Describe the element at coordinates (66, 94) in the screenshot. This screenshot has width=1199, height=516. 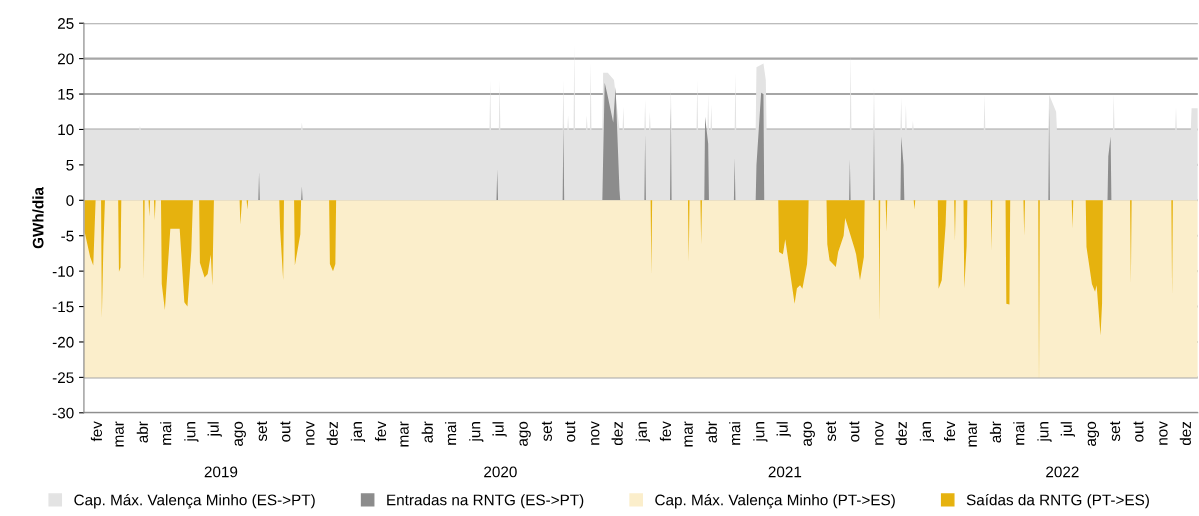
I see `y-tick-label: 15` at that location.